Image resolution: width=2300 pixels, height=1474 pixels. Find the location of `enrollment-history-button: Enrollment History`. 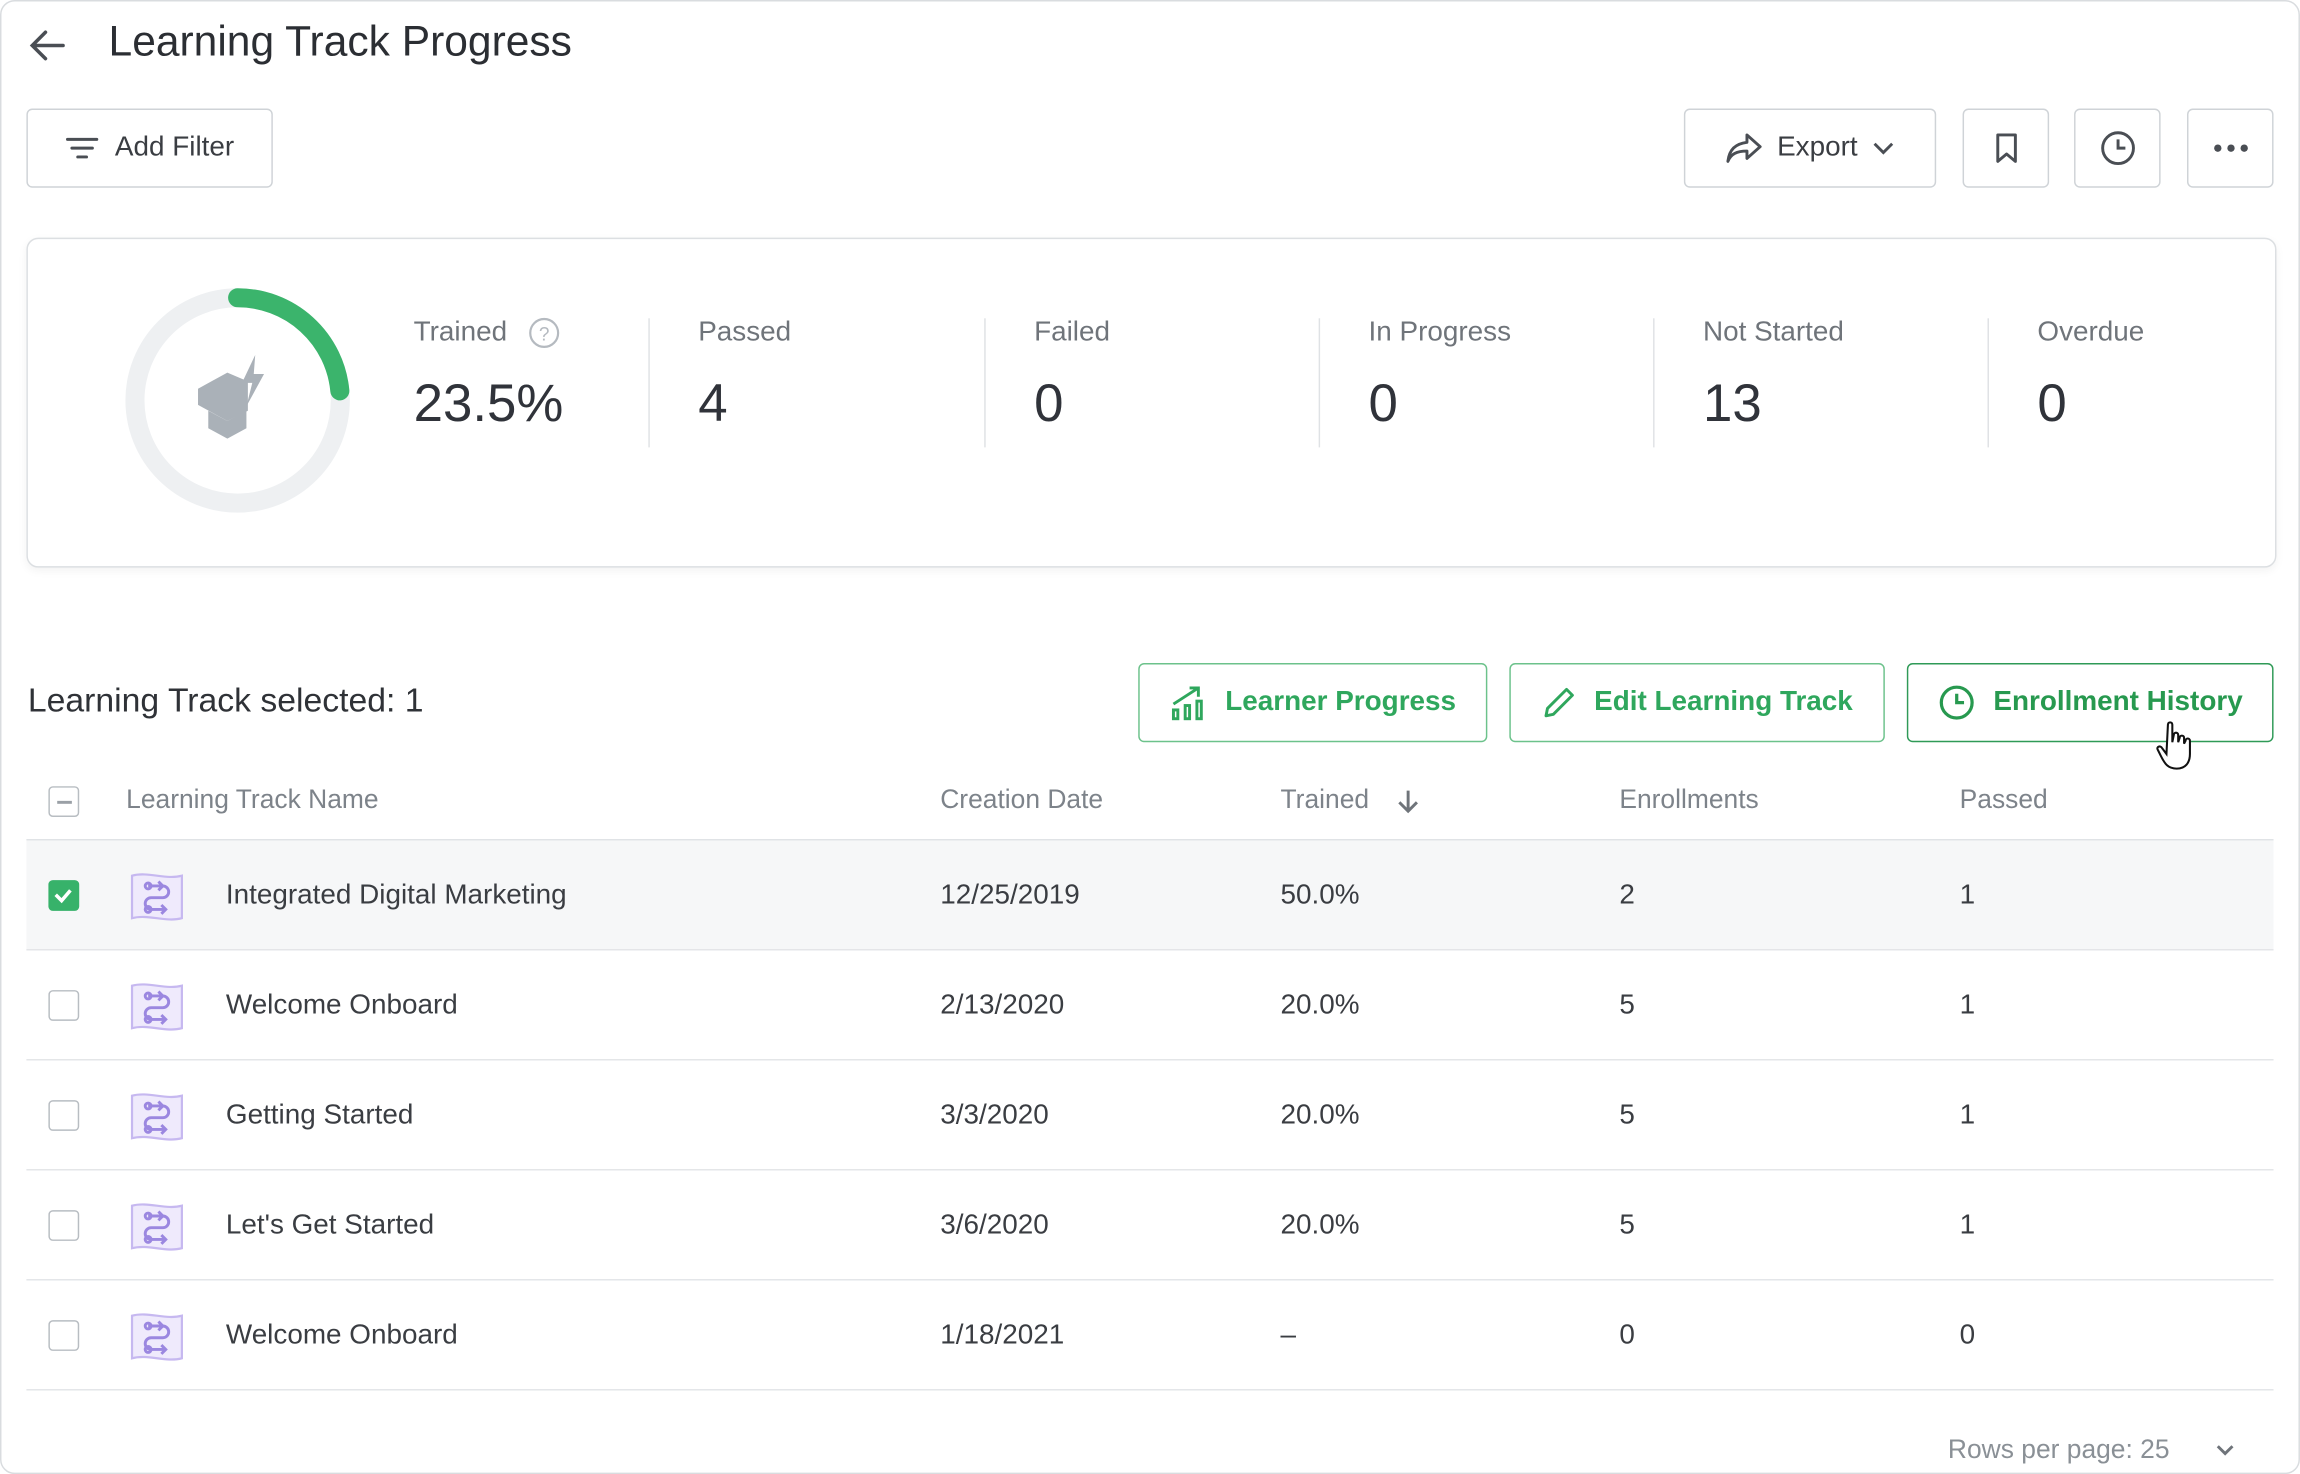

enrollment-history-button: Enrollment History is located at coordinates (2090, 702).